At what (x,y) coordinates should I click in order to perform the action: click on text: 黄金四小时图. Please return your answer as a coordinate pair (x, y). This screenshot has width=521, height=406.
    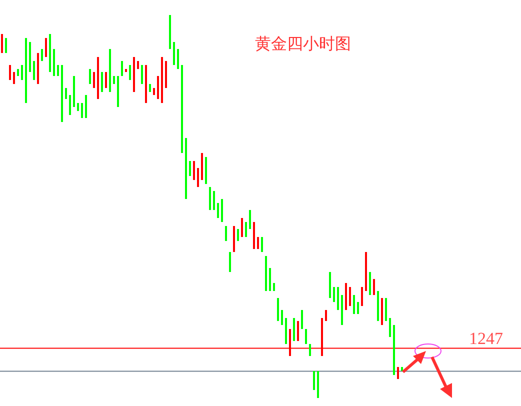
    Looking at the image, I should click on (303, 43).